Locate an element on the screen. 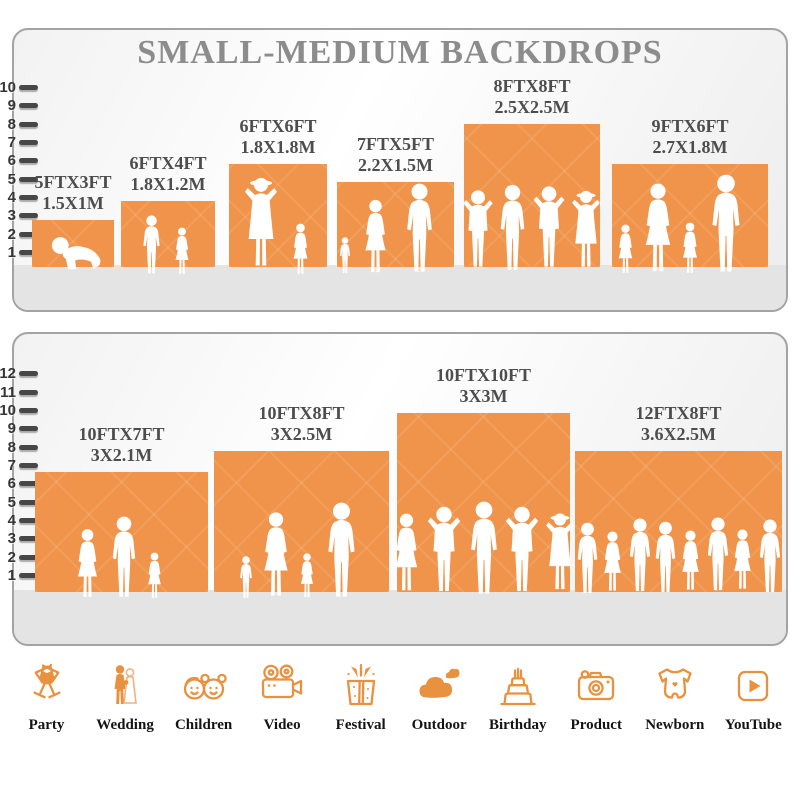  category-label: Wedding is located at coordinates (125, 725).